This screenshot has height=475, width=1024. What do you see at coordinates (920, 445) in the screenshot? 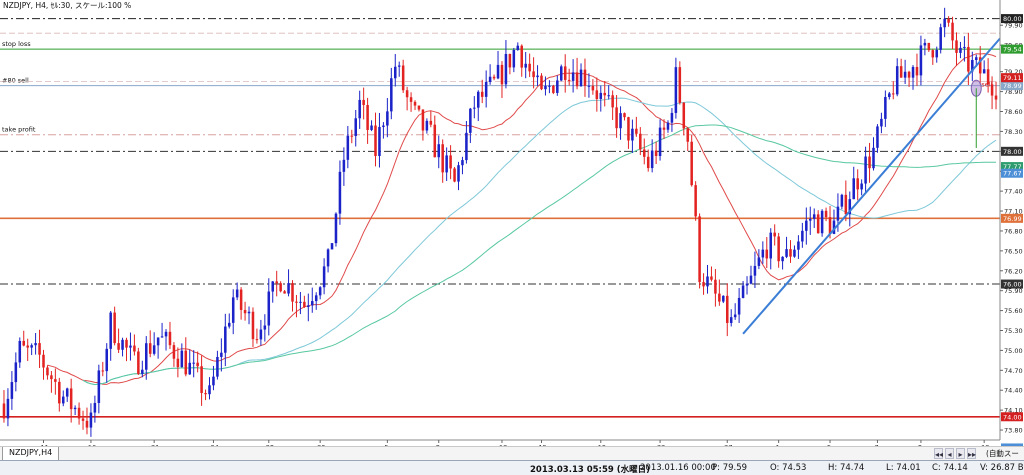
I see `x-tick-label-16: 8` at bounding box center [920, 445].